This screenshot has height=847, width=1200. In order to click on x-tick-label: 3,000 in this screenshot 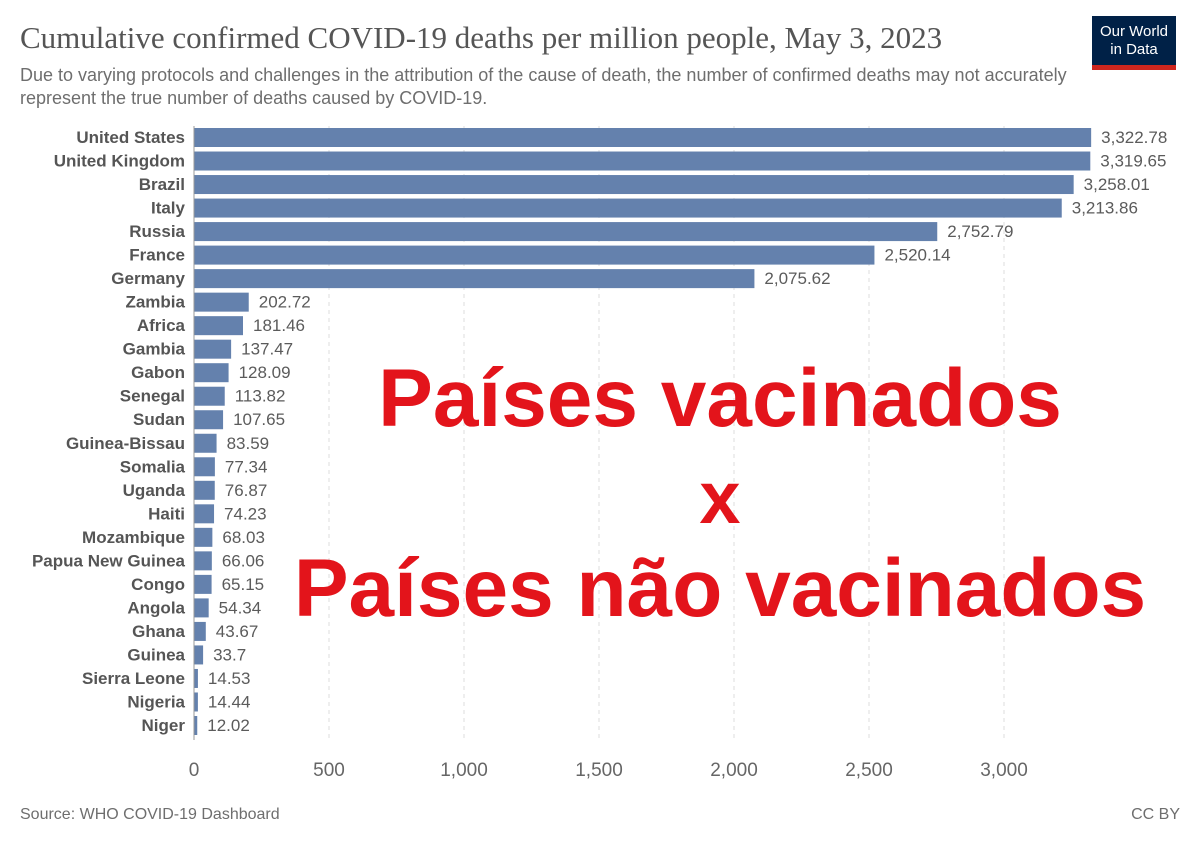, I will do `click(1004, 770)`.